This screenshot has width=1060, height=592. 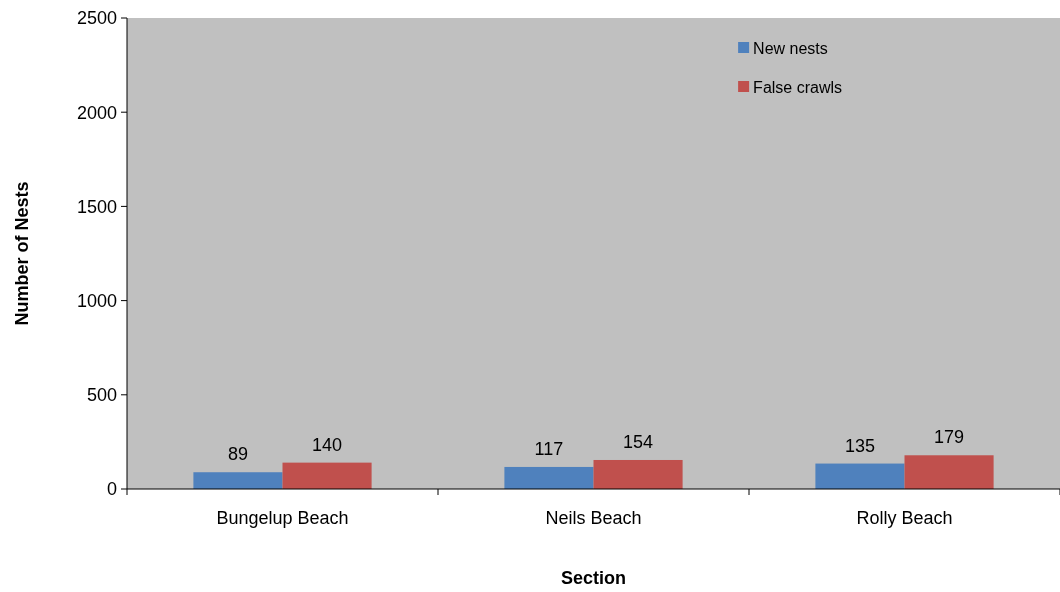 What do you see at coordinates (96, 300) in the screenshot?
I see `y-tick-label: 1000` at bounding box center [96, 300].